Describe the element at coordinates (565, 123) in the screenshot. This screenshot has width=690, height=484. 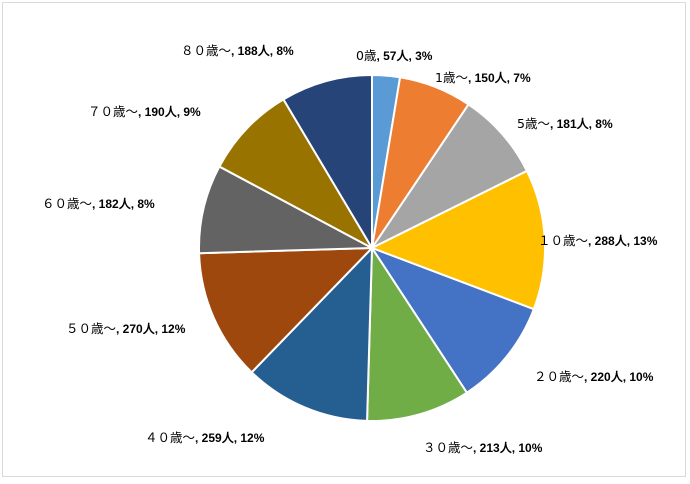
I see `data-label: 5歳～, 181人, 8%` at that location.